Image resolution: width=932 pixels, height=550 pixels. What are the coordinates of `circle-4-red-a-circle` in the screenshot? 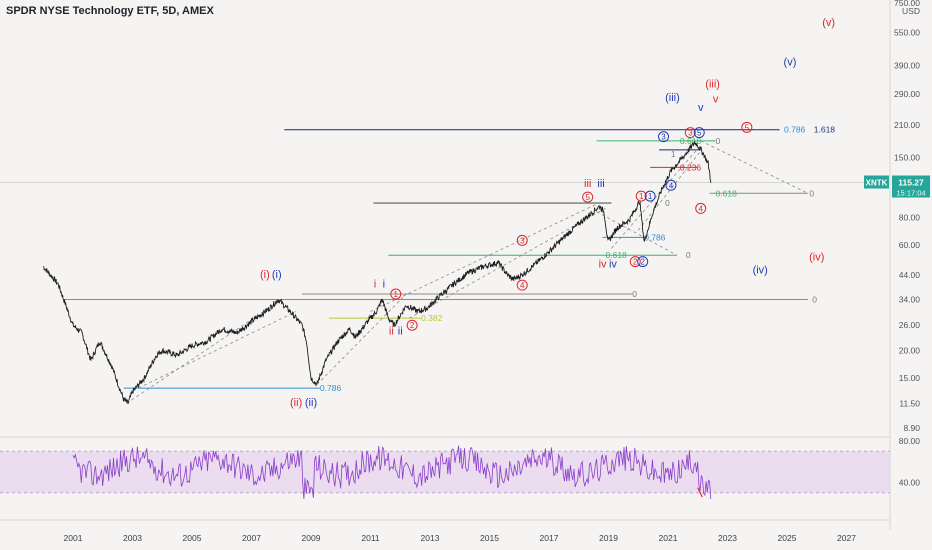 It's located at (522, 285).